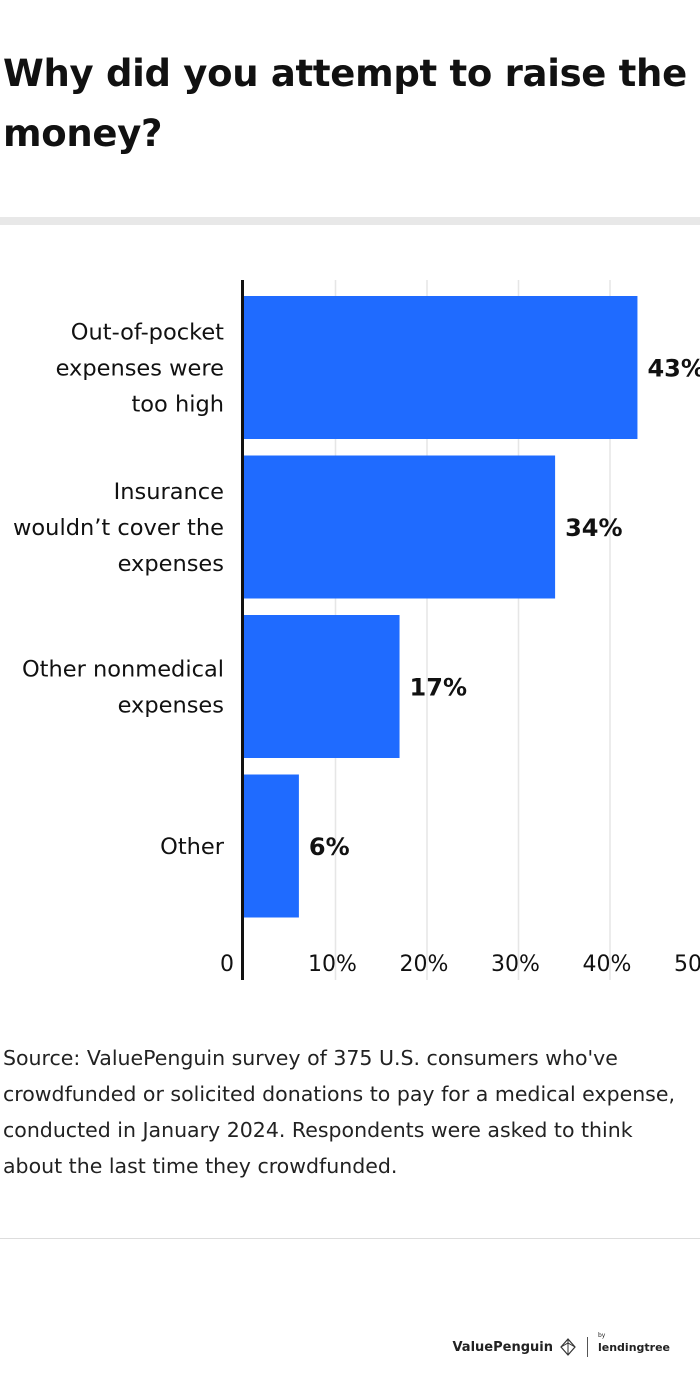  I want to click on brand-by-text: by, so click(601, 1335).